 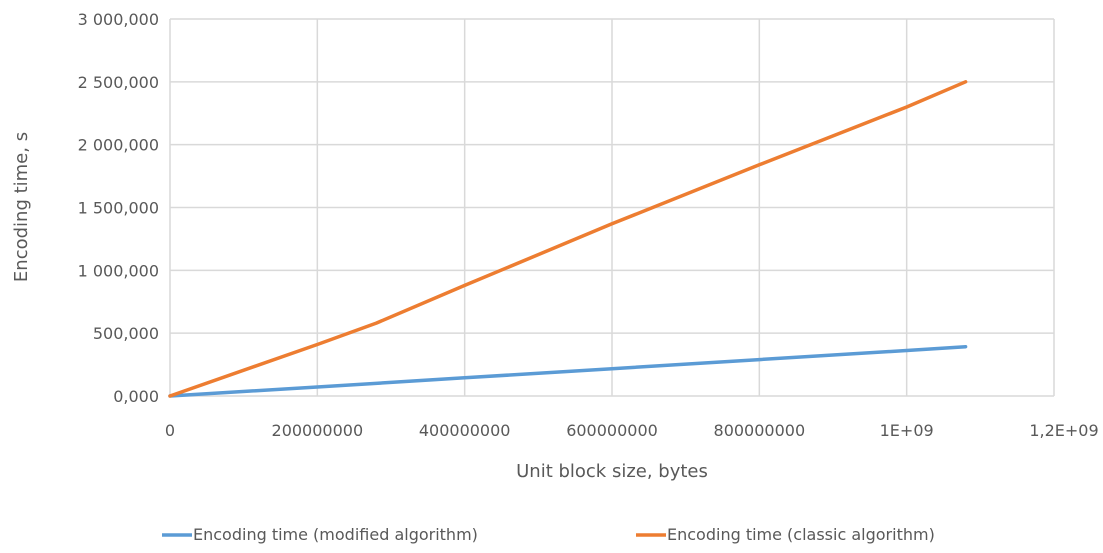 I want to click on x-tick-label: 1,2E+09, so click(x=1063, y=430).